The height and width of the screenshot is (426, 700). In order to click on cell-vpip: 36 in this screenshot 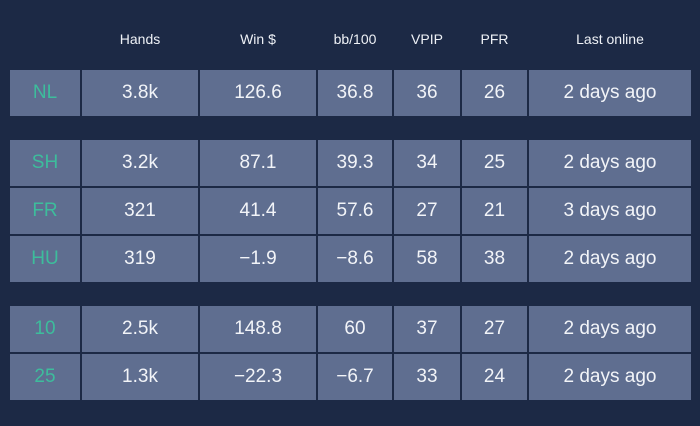, I will do `click(427, 93)`.